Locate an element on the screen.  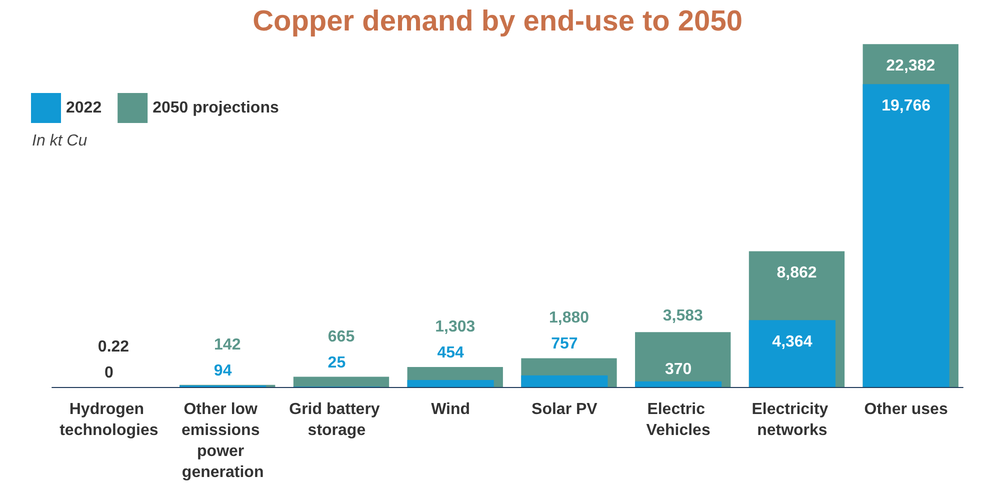
data-label: 4,364 is located at coordinates (792, 342).